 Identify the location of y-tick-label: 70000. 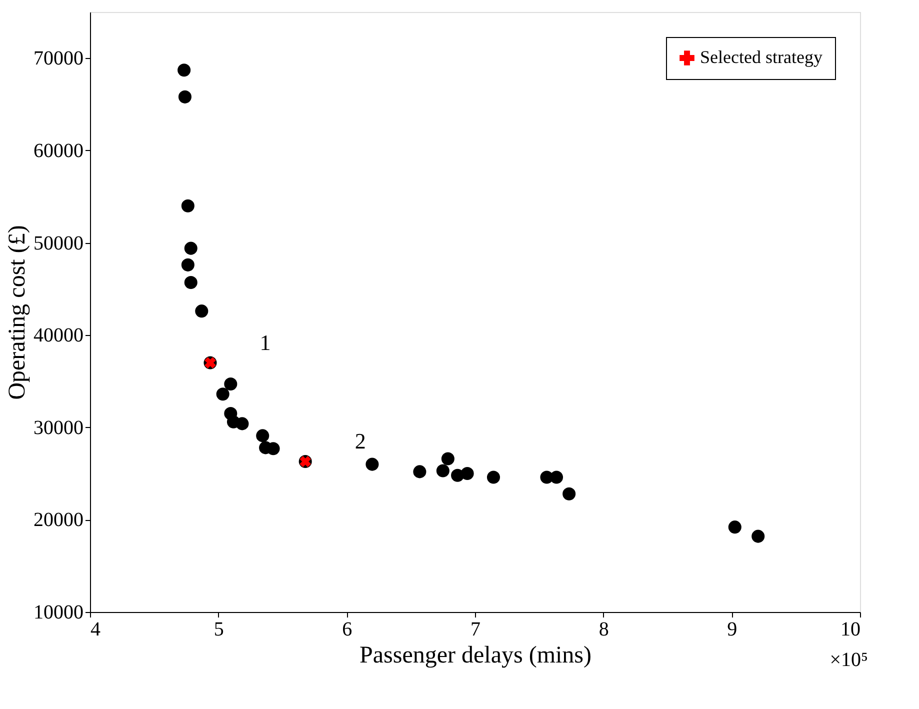
(59, 59).